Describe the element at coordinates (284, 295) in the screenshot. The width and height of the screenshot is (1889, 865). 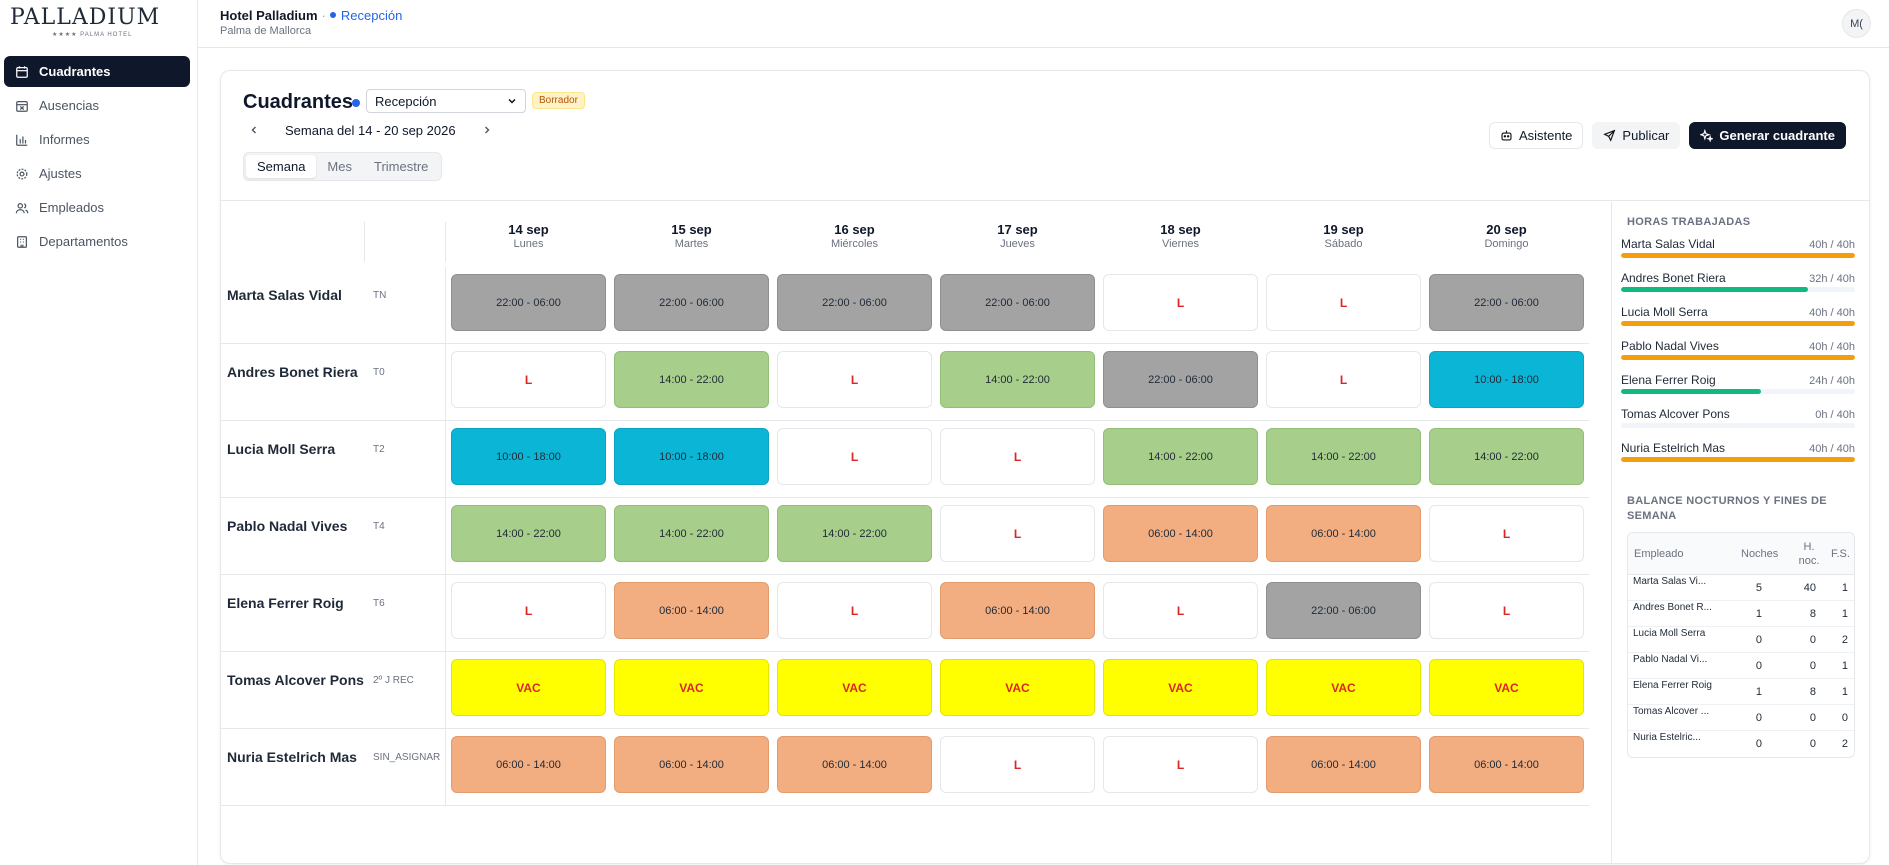
I see `employee-name: Marta Salas Vidal` at that location.